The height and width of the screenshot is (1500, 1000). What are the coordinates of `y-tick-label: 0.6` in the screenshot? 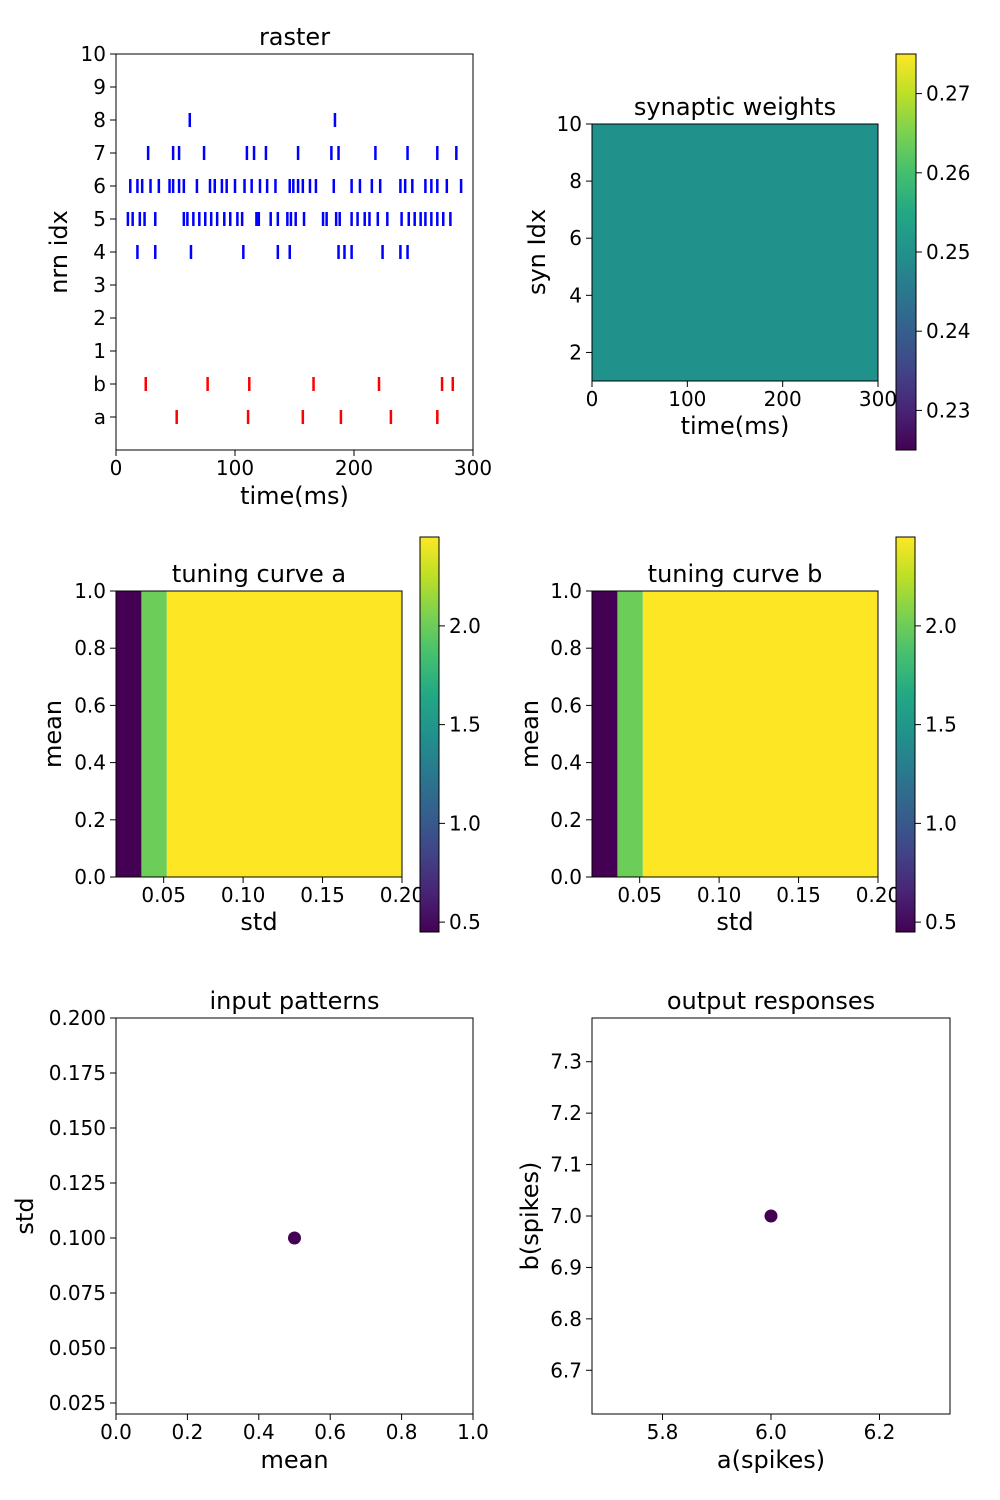 It's located at (566, 705).